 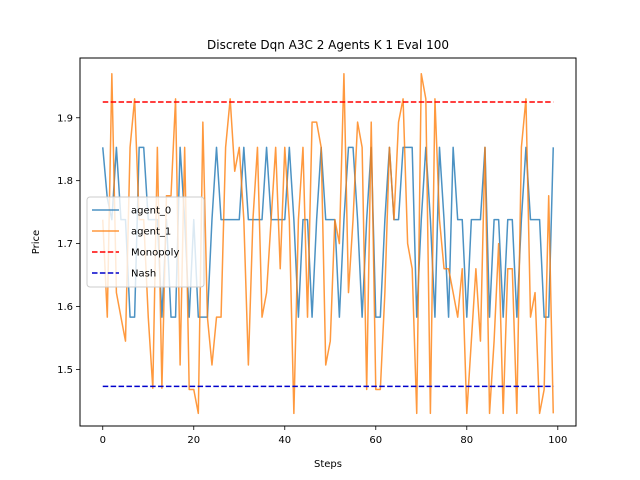 I want to click on y-tick-label: 1.9, so click(x=65, y=118).